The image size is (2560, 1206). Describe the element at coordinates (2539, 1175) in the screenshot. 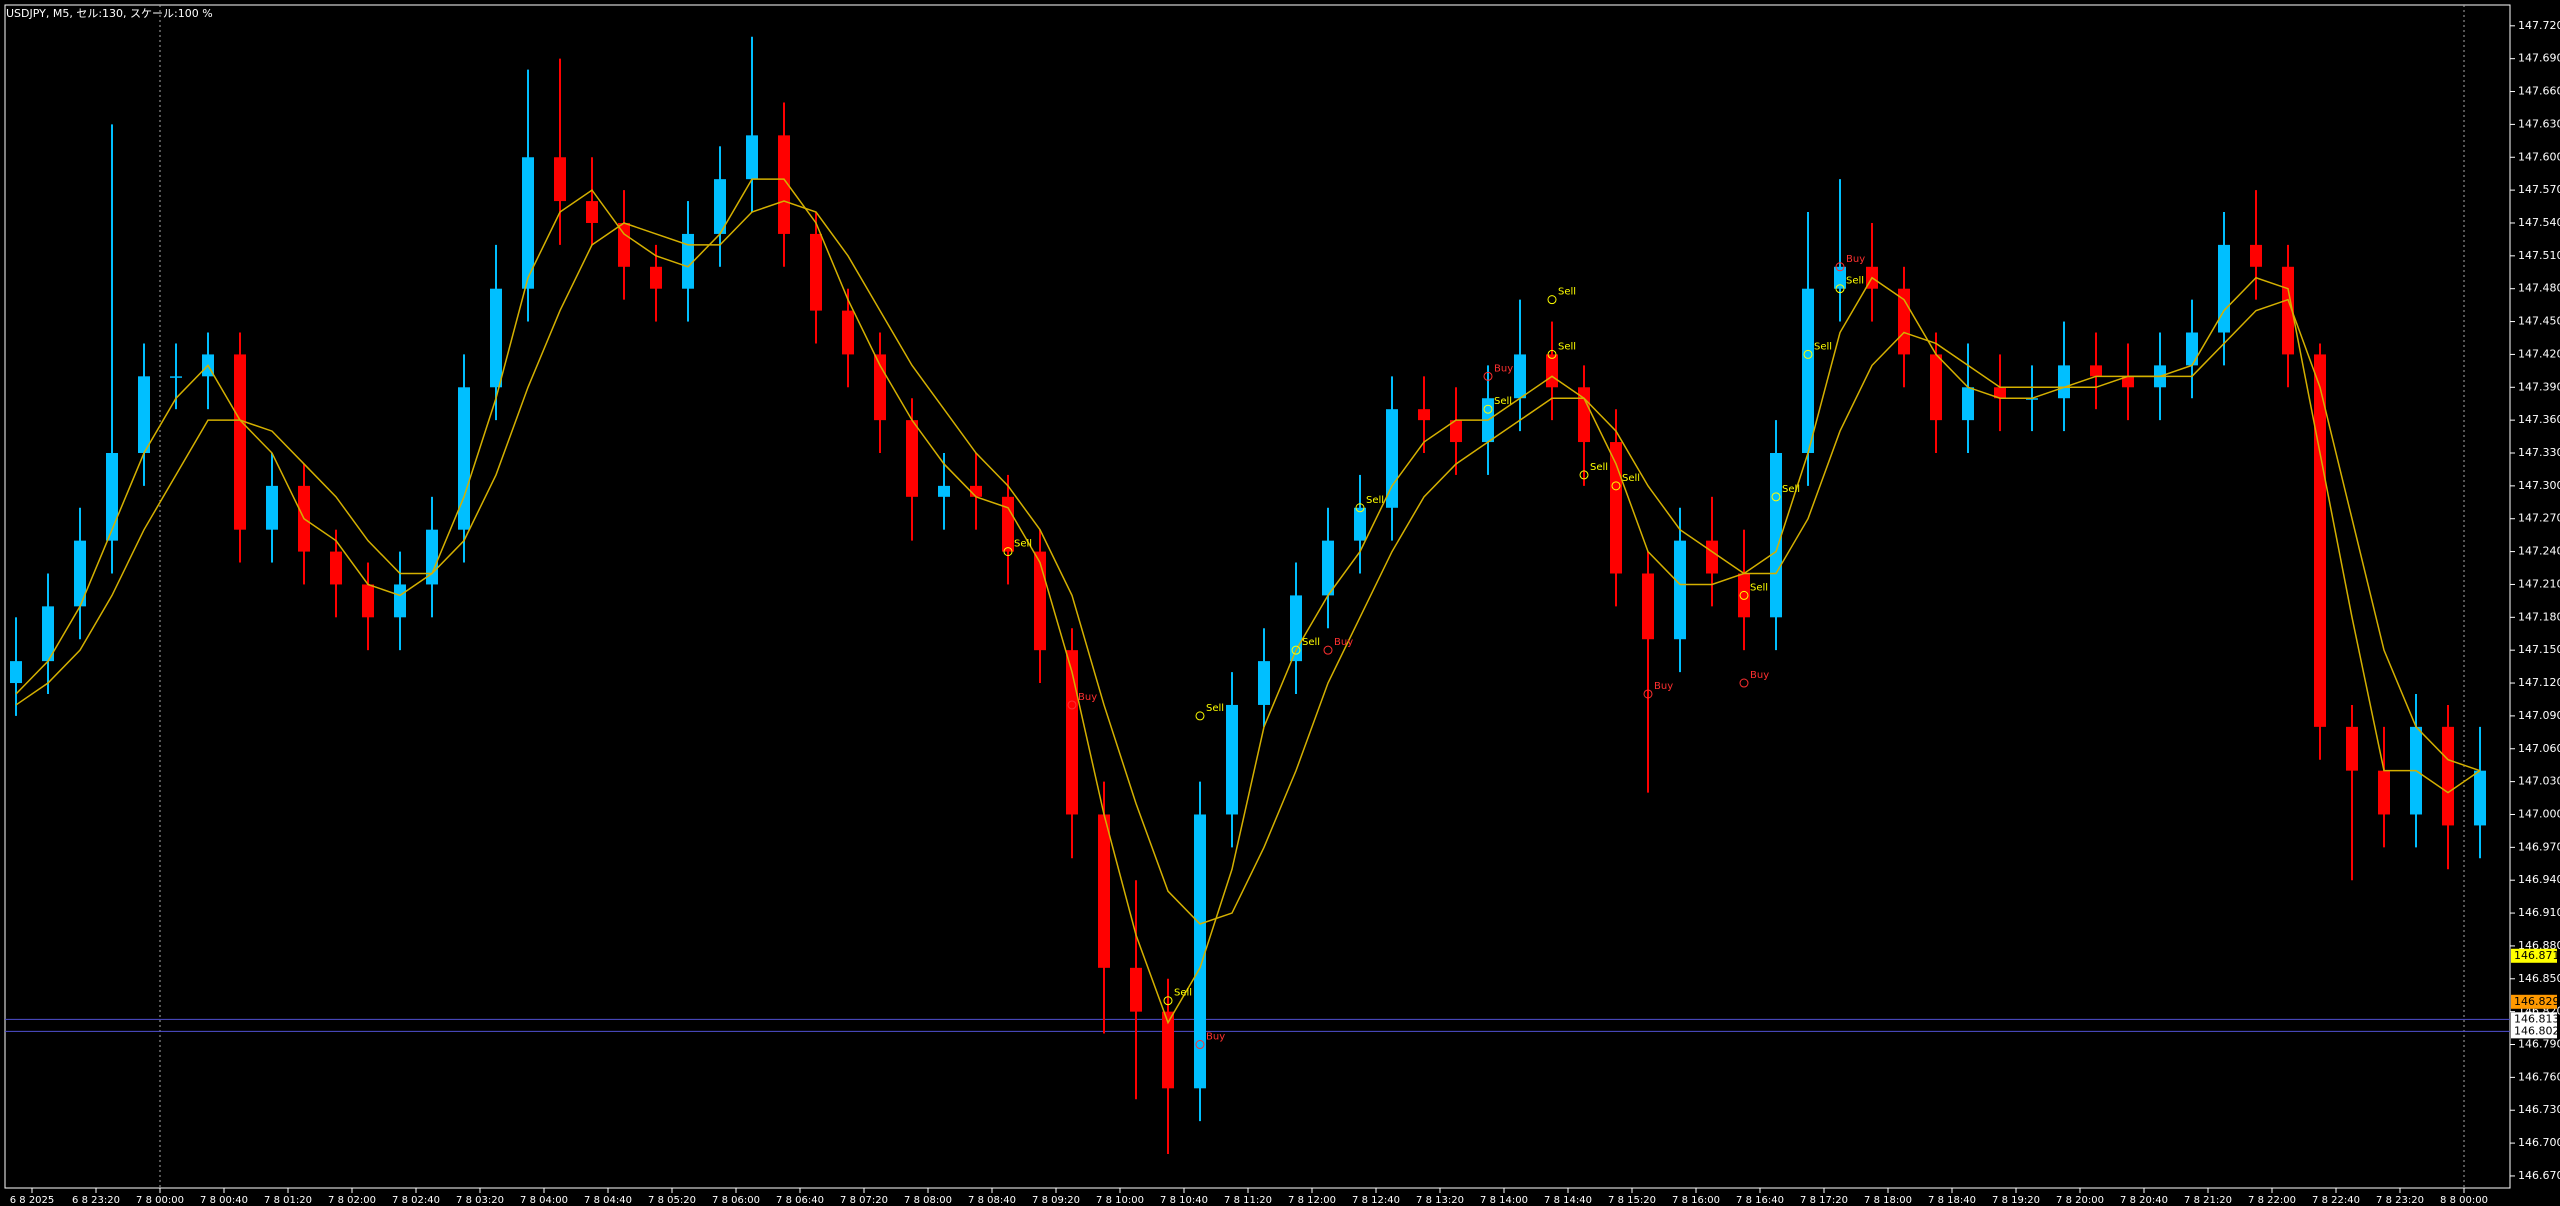

I see `y-tick-label: 146.670` at that location.